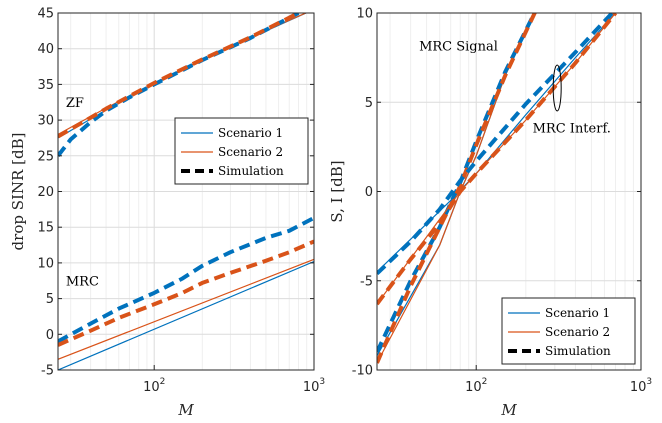 The height and width of the screenshot is (423, 662). Describe the element at coordinates (45, 14) in the screenshot. I see `y-tick-label: 45` at that location.